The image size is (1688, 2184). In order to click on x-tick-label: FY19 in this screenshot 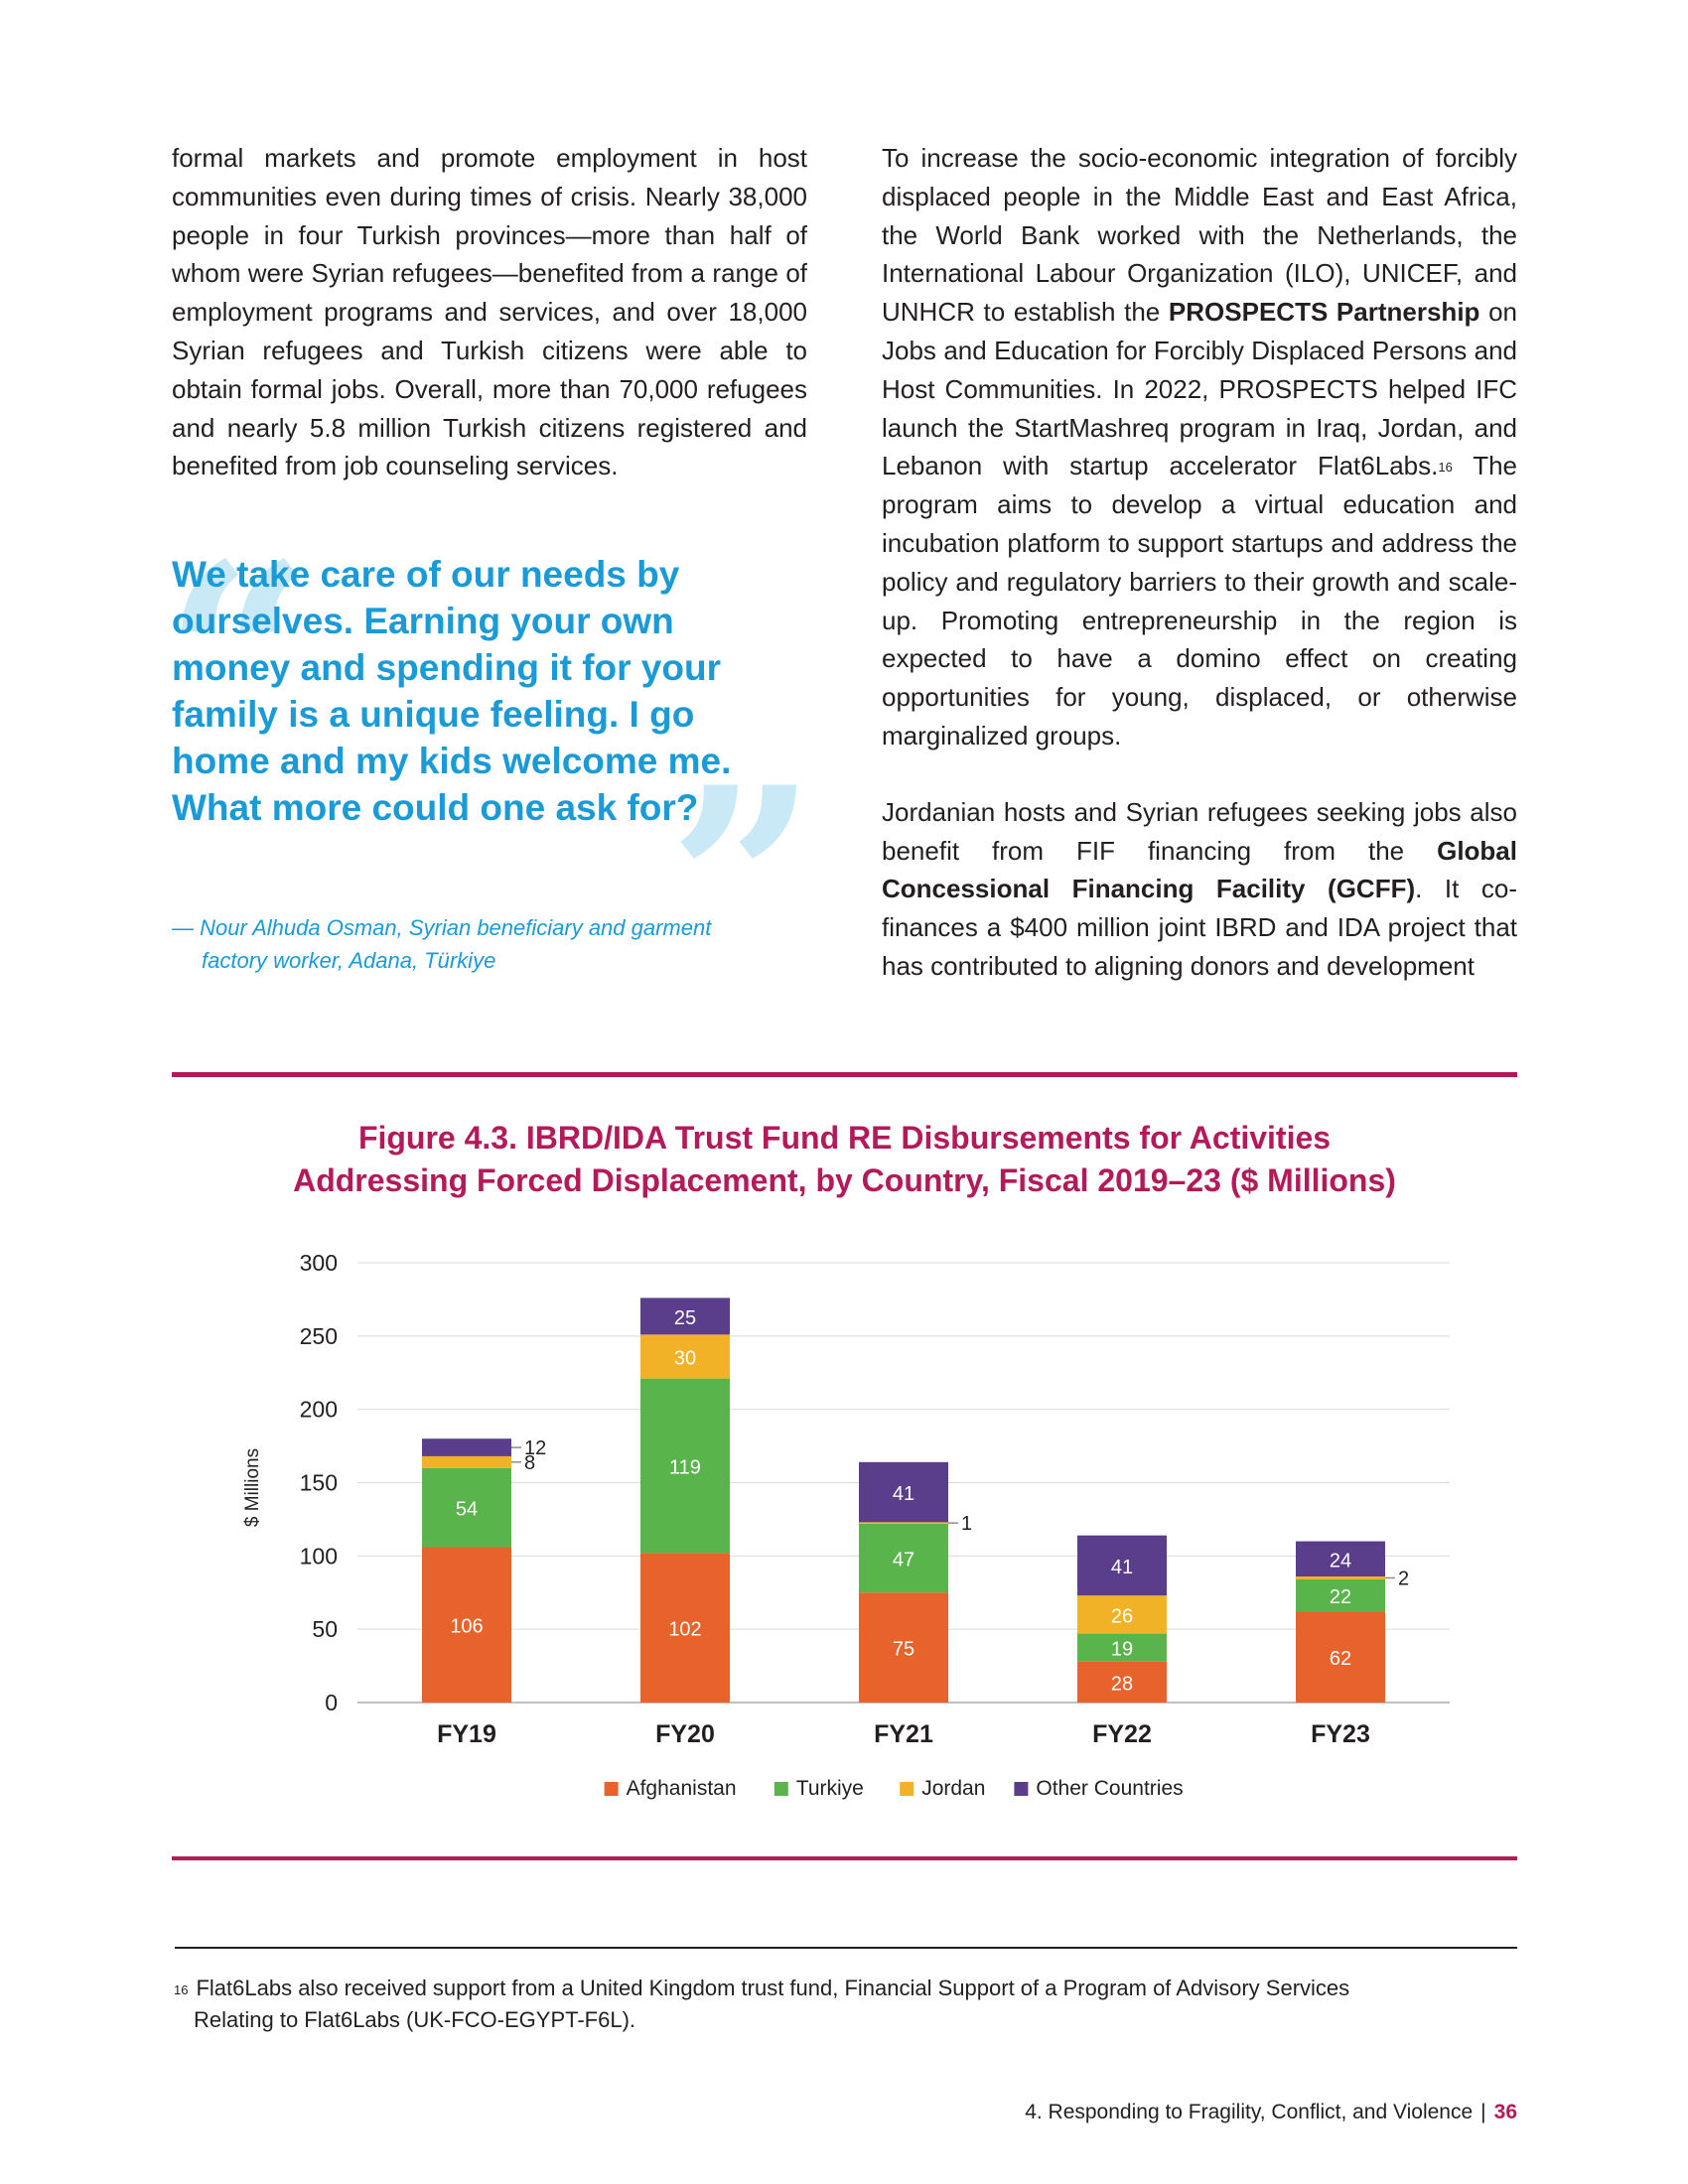, I will do `click(466, 1734)`.